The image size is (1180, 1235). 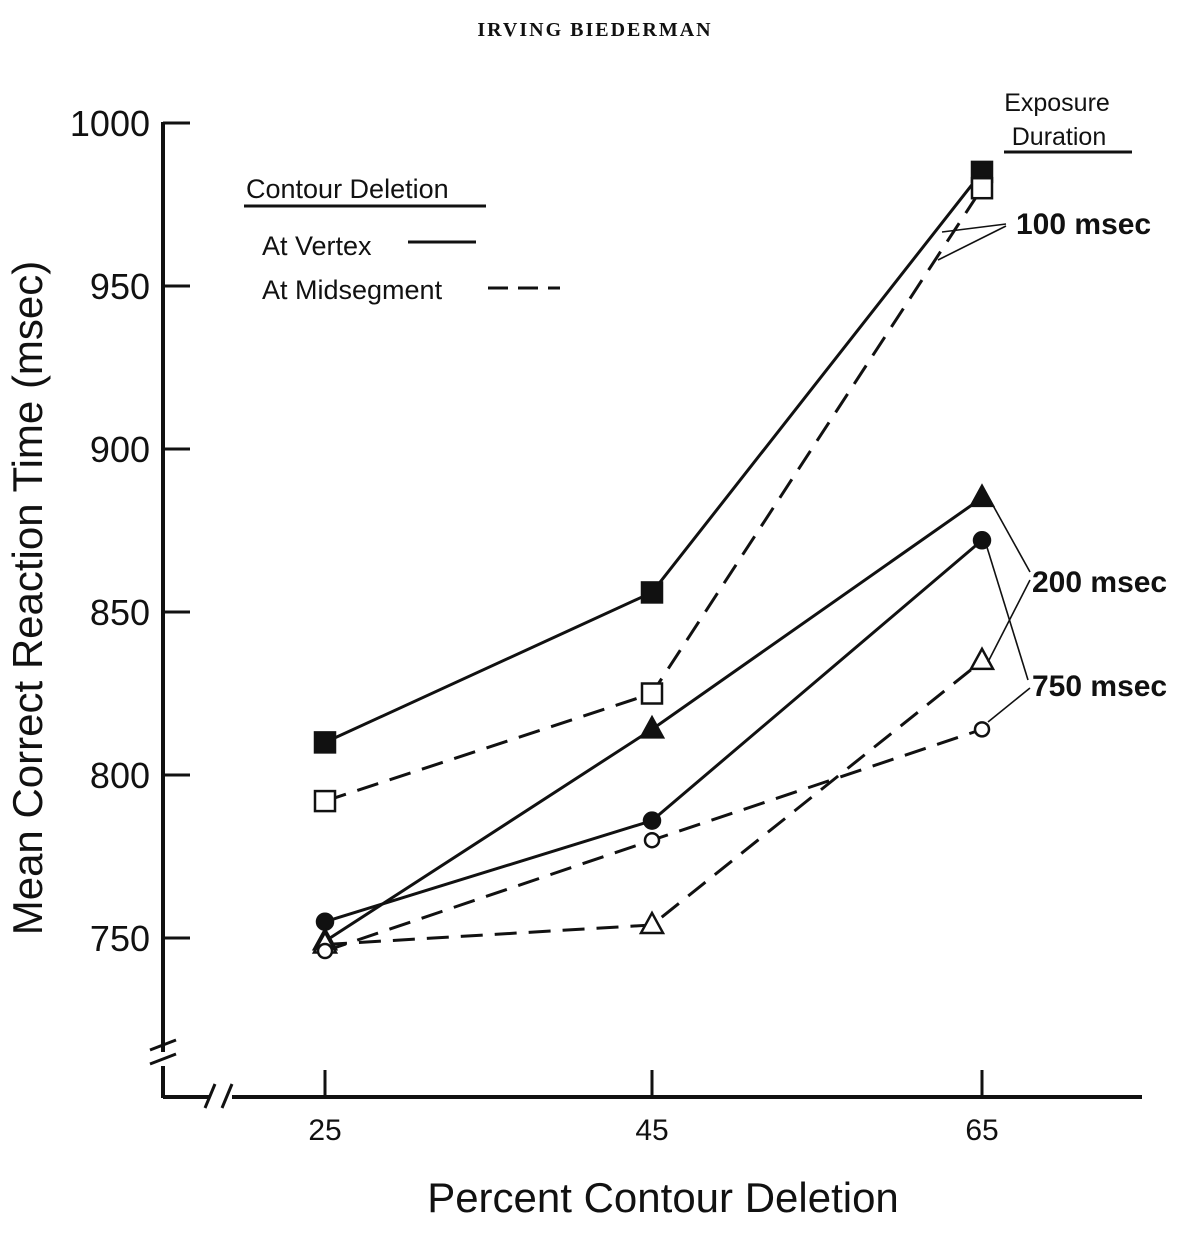 What do you see at coordinates (120, 612) in the screenshot?
I see `y-tick-label: 850` at bounding box center [120, 612].